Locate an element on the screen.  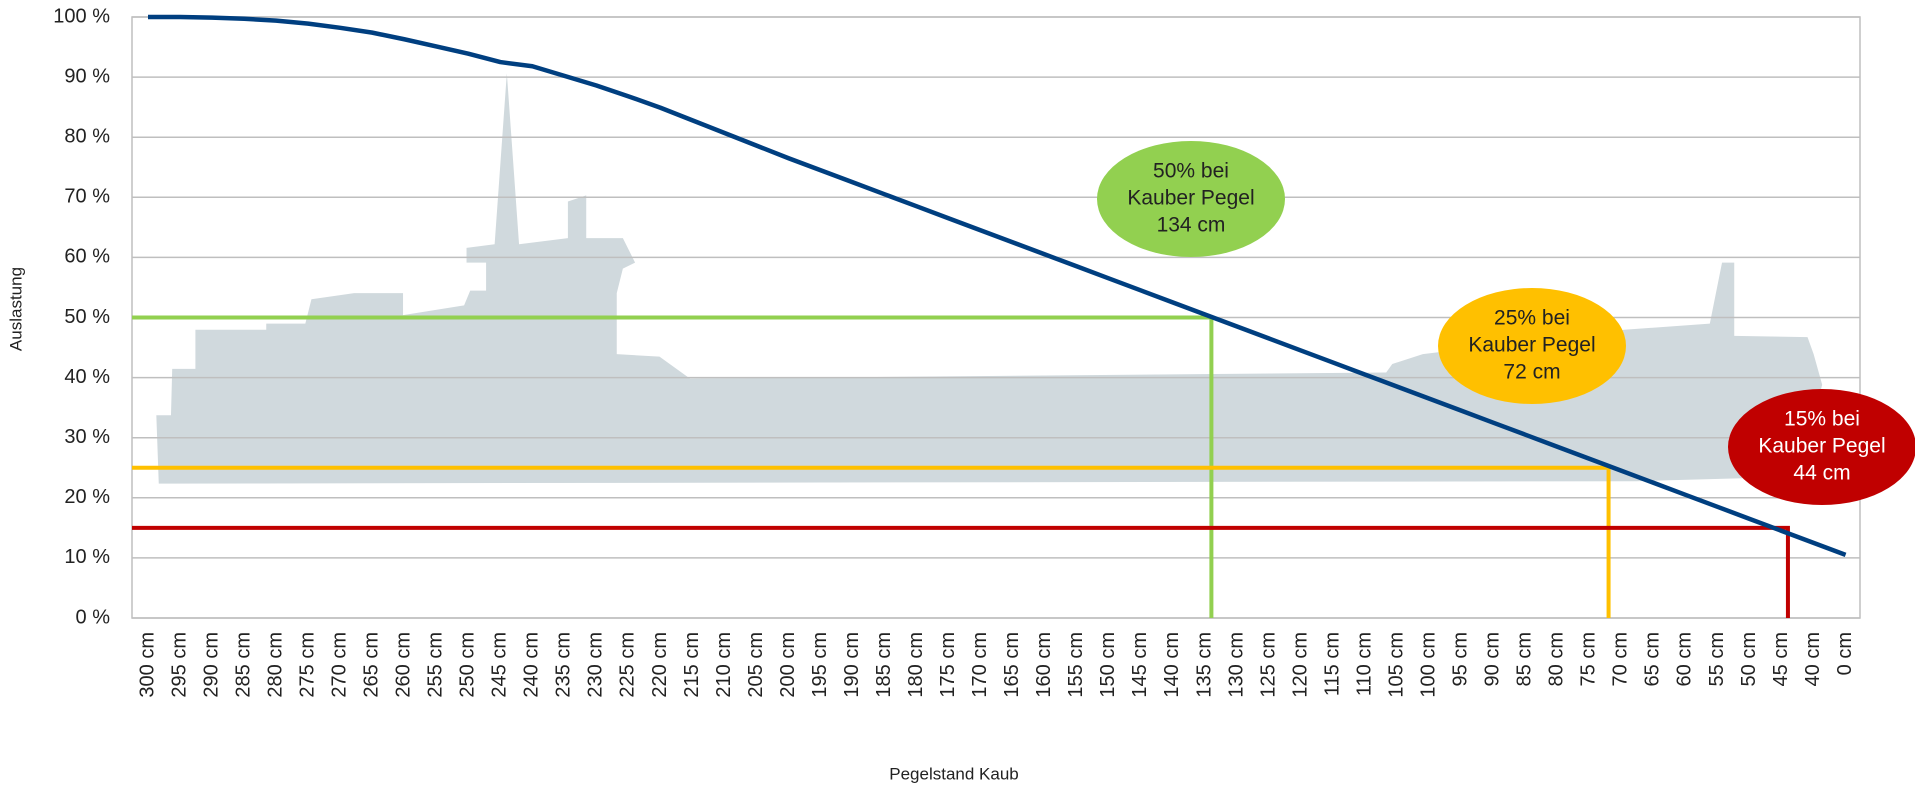
annotation-text: 72 cm is located at coordinates (1531, 372).